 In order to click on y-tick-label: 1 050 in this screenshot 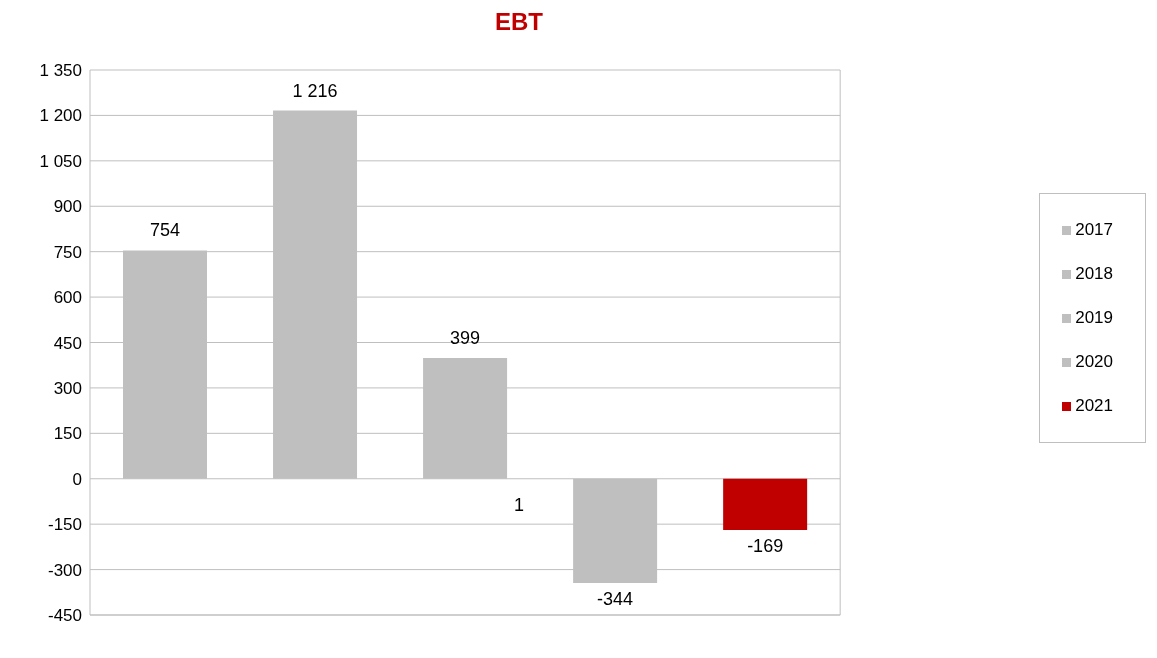, I will do `click(60, 161)`.